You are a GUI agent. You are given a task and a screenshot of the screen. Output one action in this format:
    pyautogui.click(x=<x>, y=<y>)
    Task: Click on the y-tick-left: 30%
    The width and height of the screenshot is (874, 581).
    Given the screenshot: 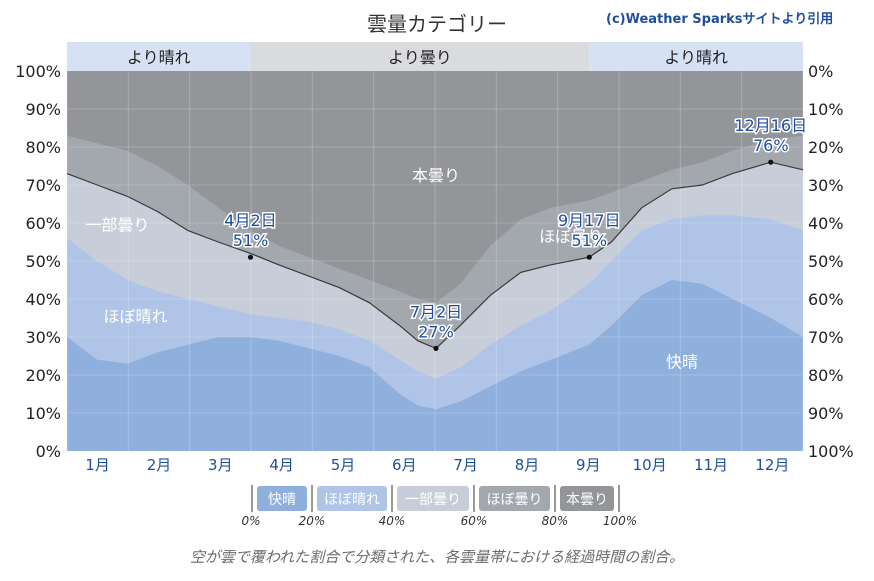 What is the action you would take?
    pyautogui.click(x=43, y=337)
    